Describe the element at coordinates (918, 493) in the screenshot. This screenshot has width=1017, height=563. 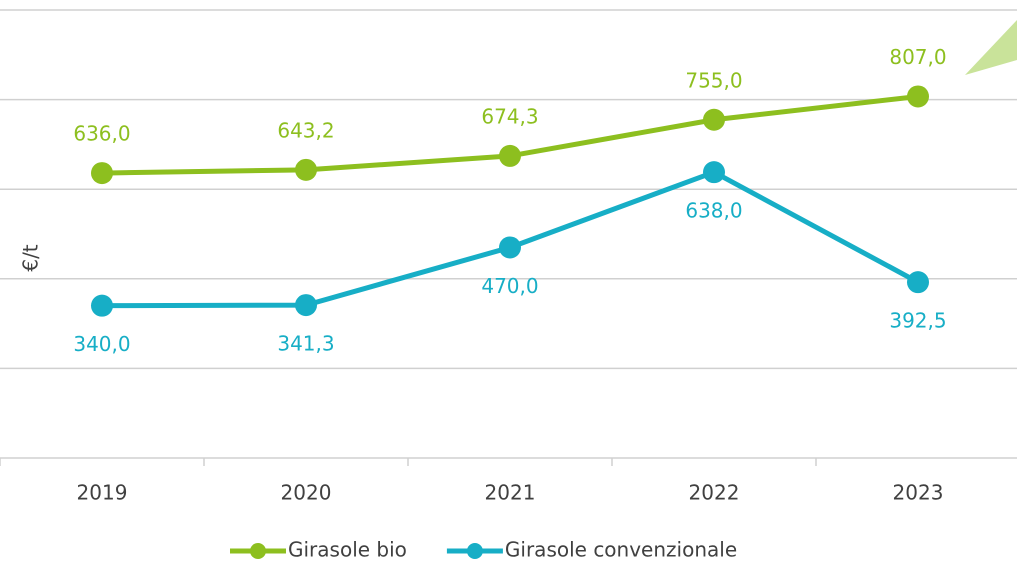
I see `x-tick-label: 2023` at that location.